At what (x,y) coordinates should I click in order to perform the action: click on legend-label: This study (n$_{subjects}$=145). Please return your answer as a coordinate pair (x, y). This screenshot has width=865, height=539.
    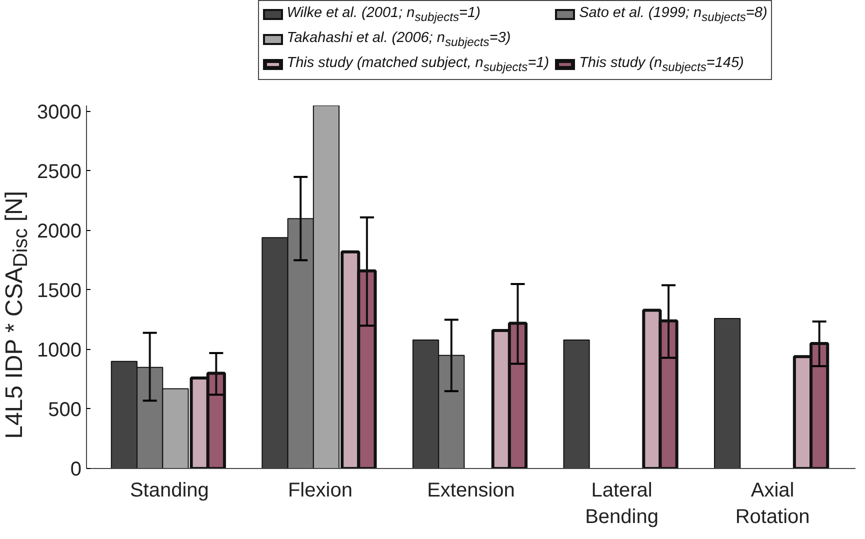
    Looking at the image, I should click on (661, 65).